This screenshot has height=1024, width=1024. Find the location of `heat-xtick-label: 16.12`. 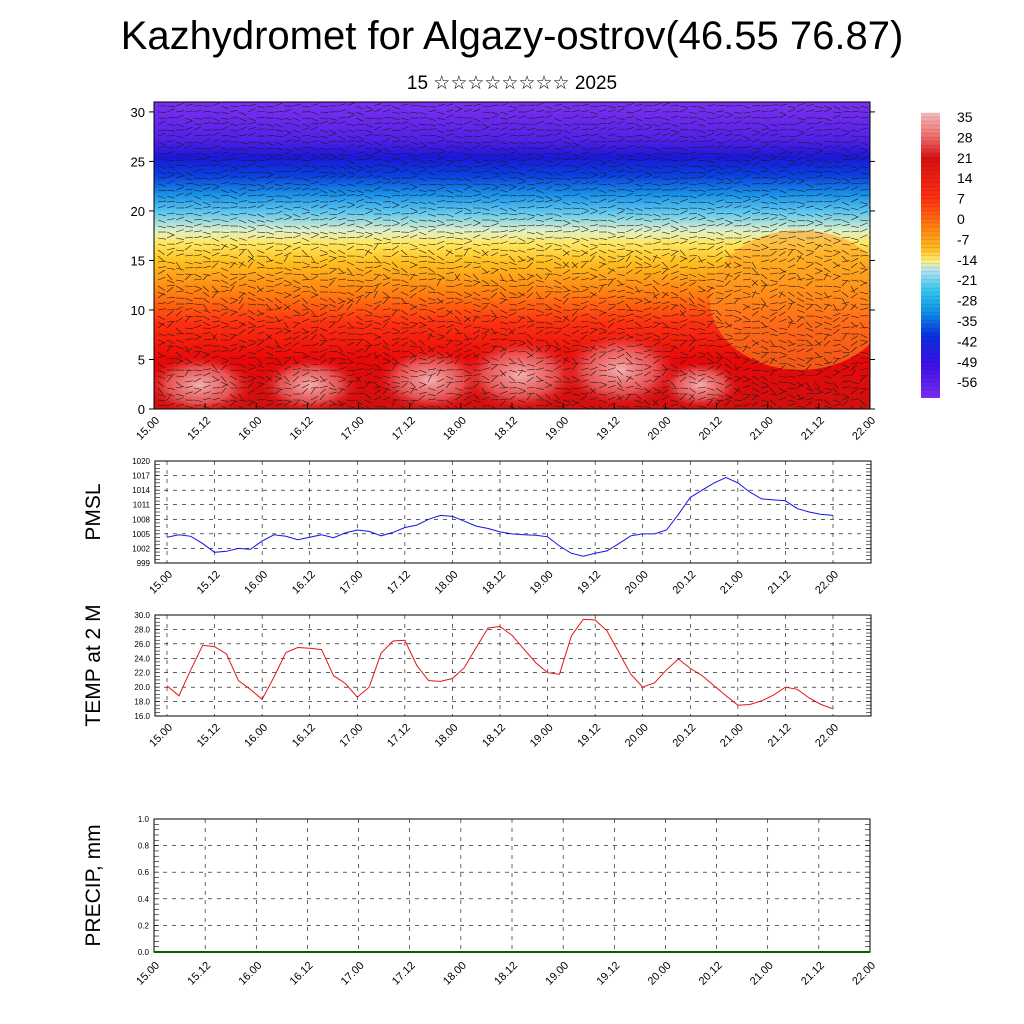

heat-xtick-label: 16.12 is located at coordinates (302, 429).